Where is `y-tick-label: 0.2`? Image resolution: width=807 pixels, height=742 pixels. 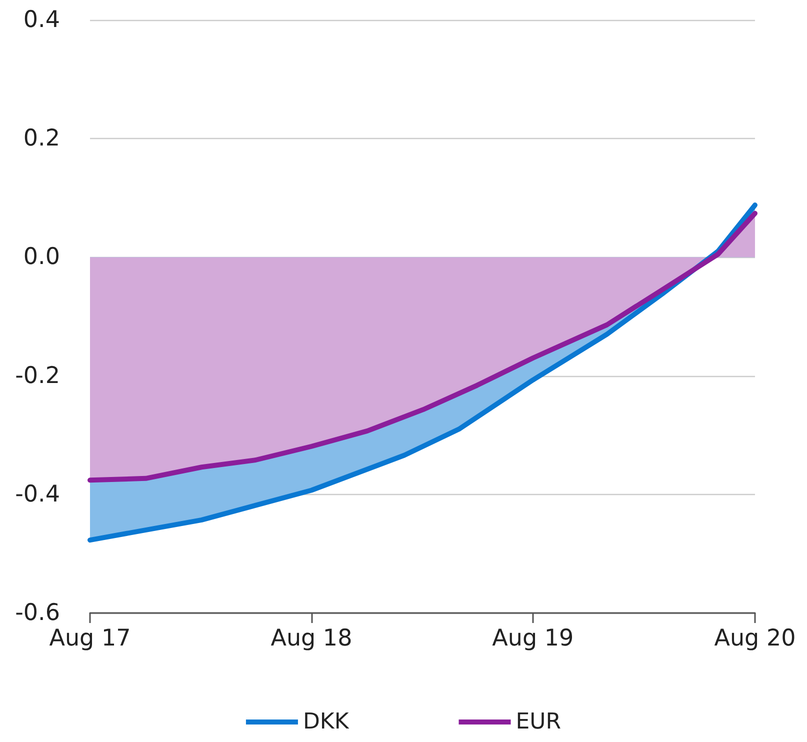 y-tick-label: 0.2 is located at coordinates (41, 139).